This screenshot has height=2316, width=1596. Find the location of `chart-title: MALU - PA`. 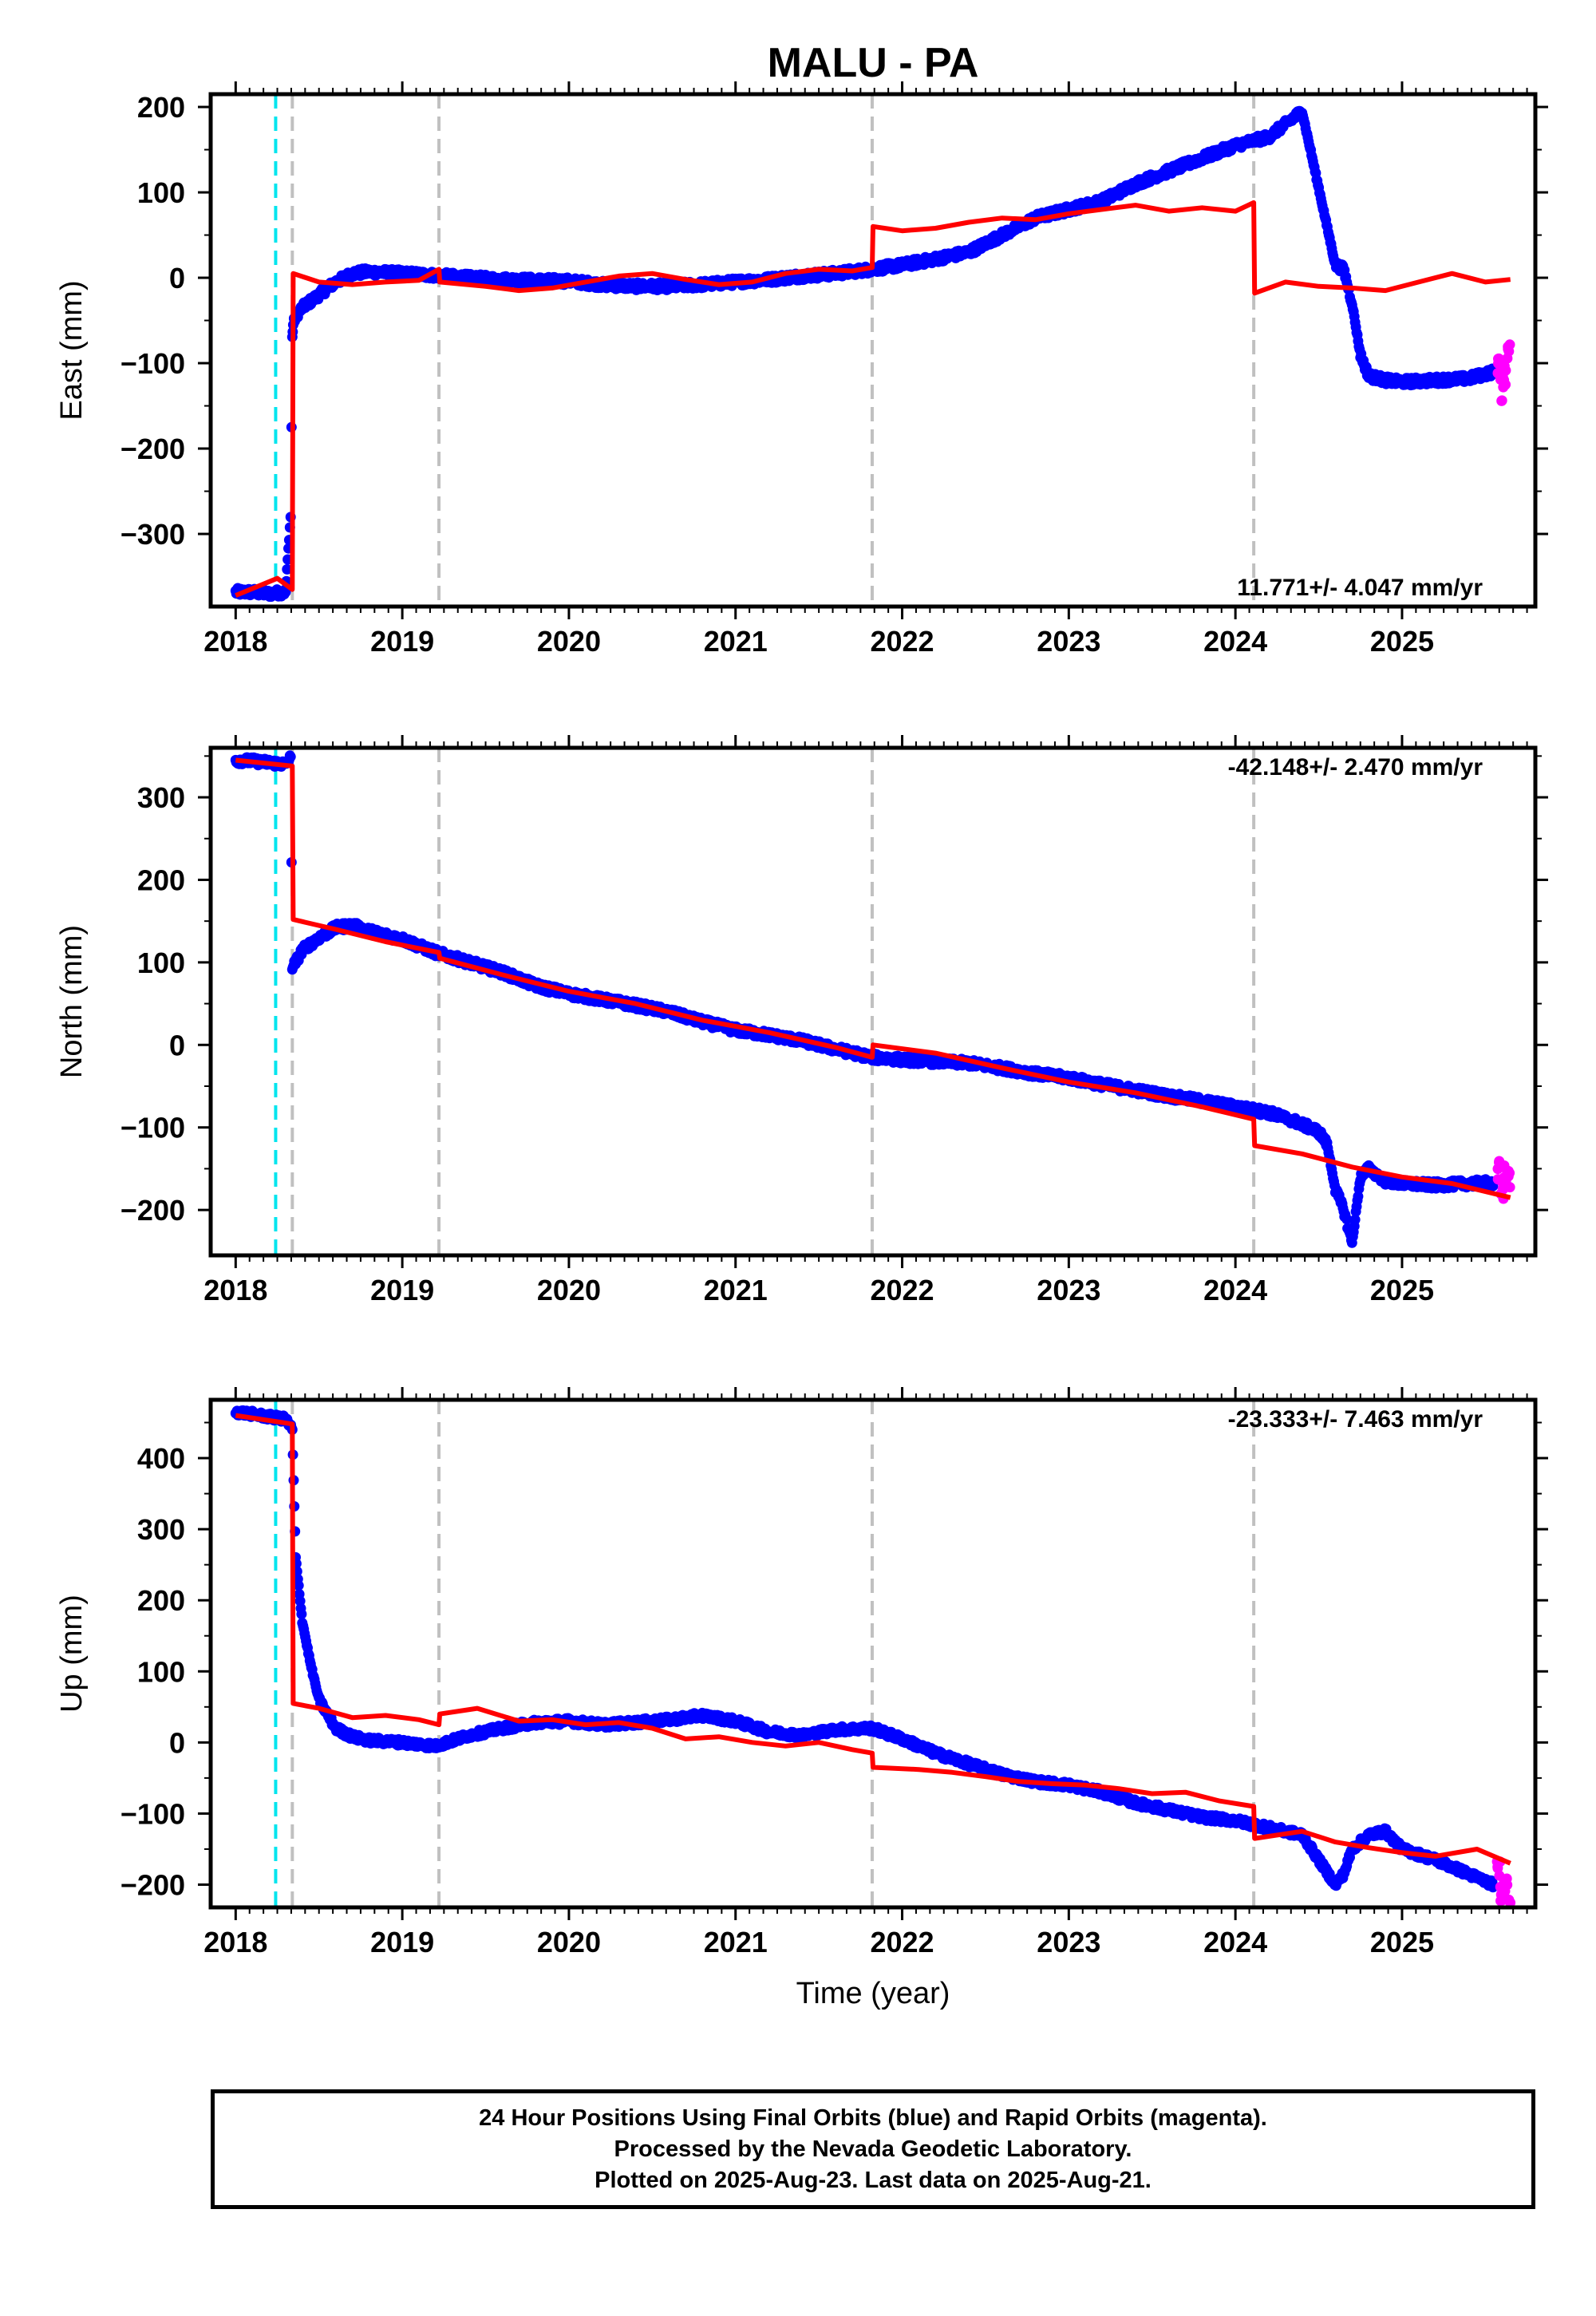

chart-title: MALU - PA is located at coordinates (873, 63).